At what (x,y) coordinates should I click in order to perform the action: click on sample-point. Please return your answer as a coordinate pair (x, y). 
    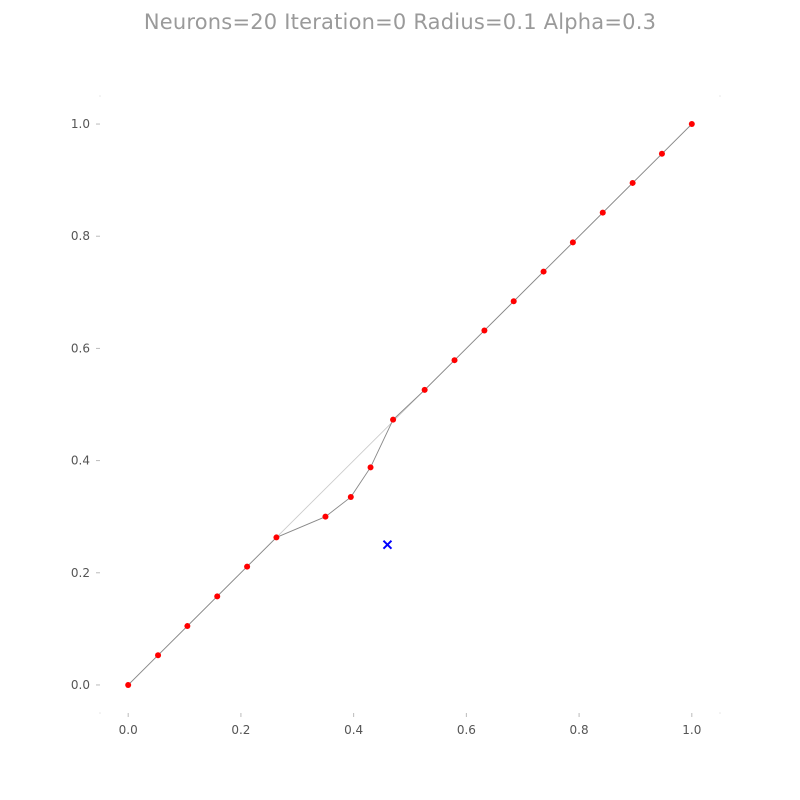
    Looking at the image, I should click on (387, 545).